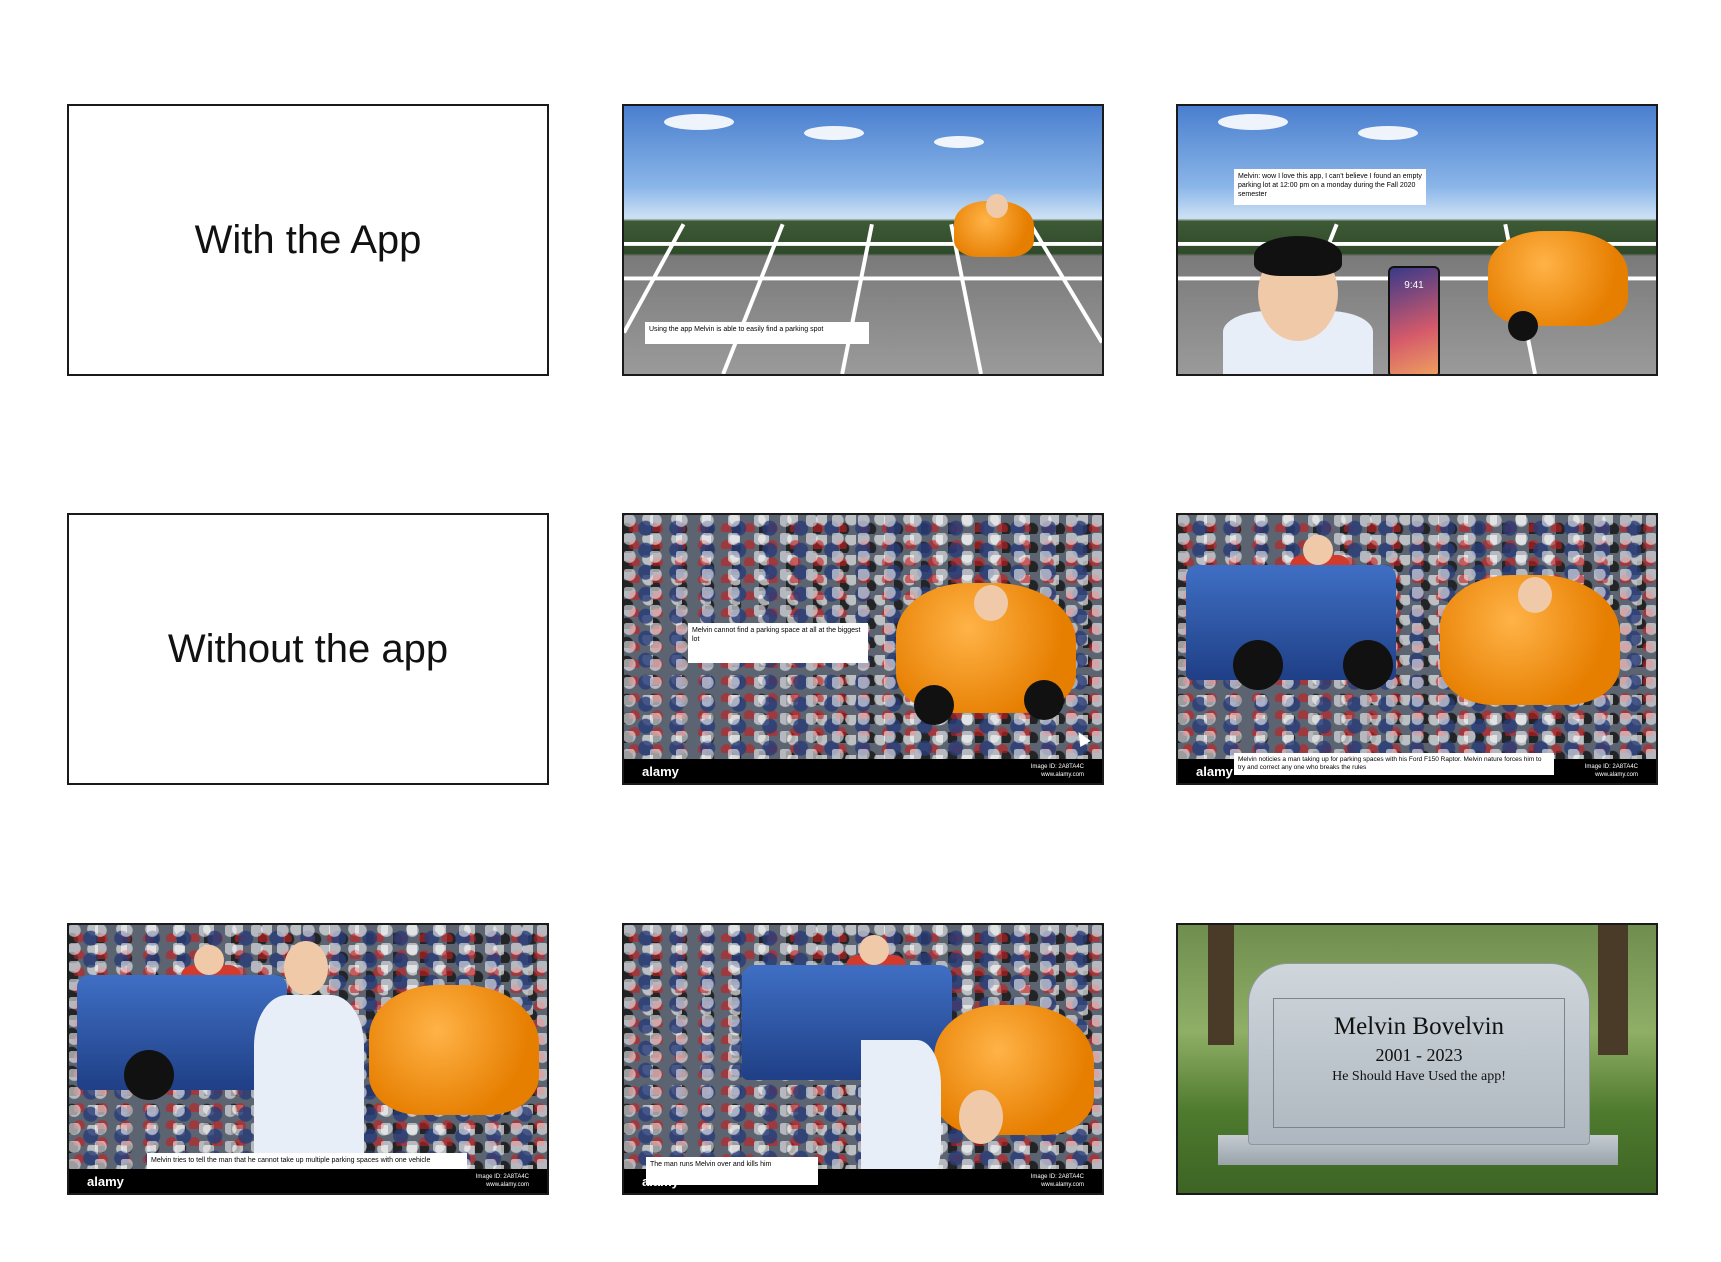 The image size is (1721, 1262). I want to click on slide-caption: The man runs Melvin over and kills him, so click(732, 1171).